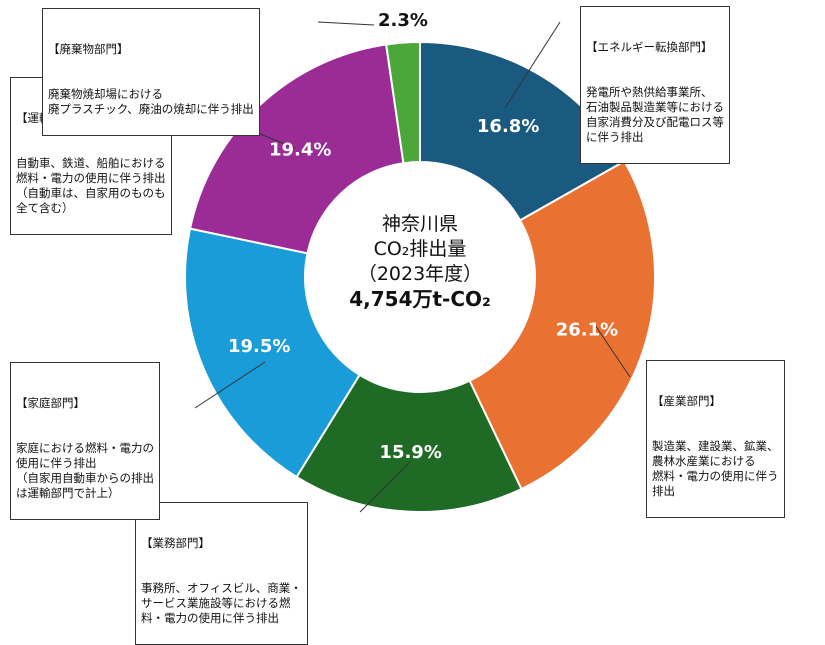 The image size is (825, 645). I want to click on center-title-line-3: （2023年度）, so click(420, 274).